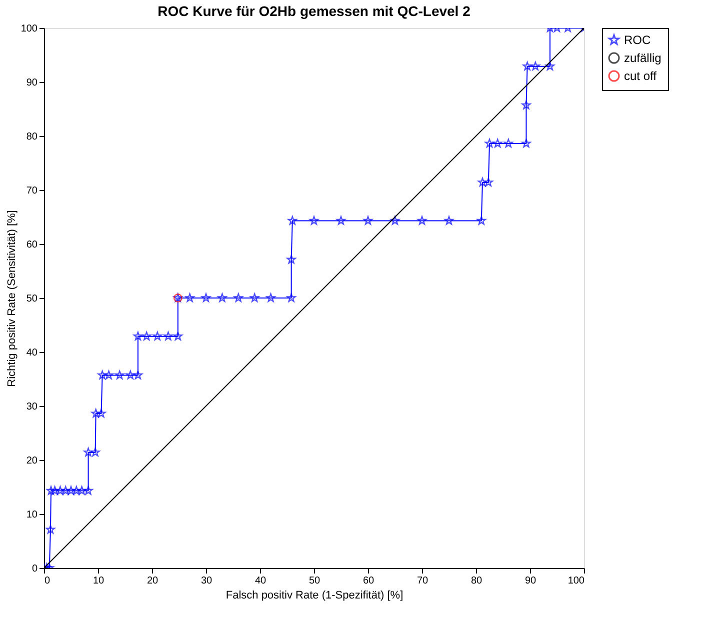 Image resolution: width=722 pixels, height=643 pixels. Describe the element at coordinates (641, 76) in the screenshot. I see `legend-label: cut off` at that location.